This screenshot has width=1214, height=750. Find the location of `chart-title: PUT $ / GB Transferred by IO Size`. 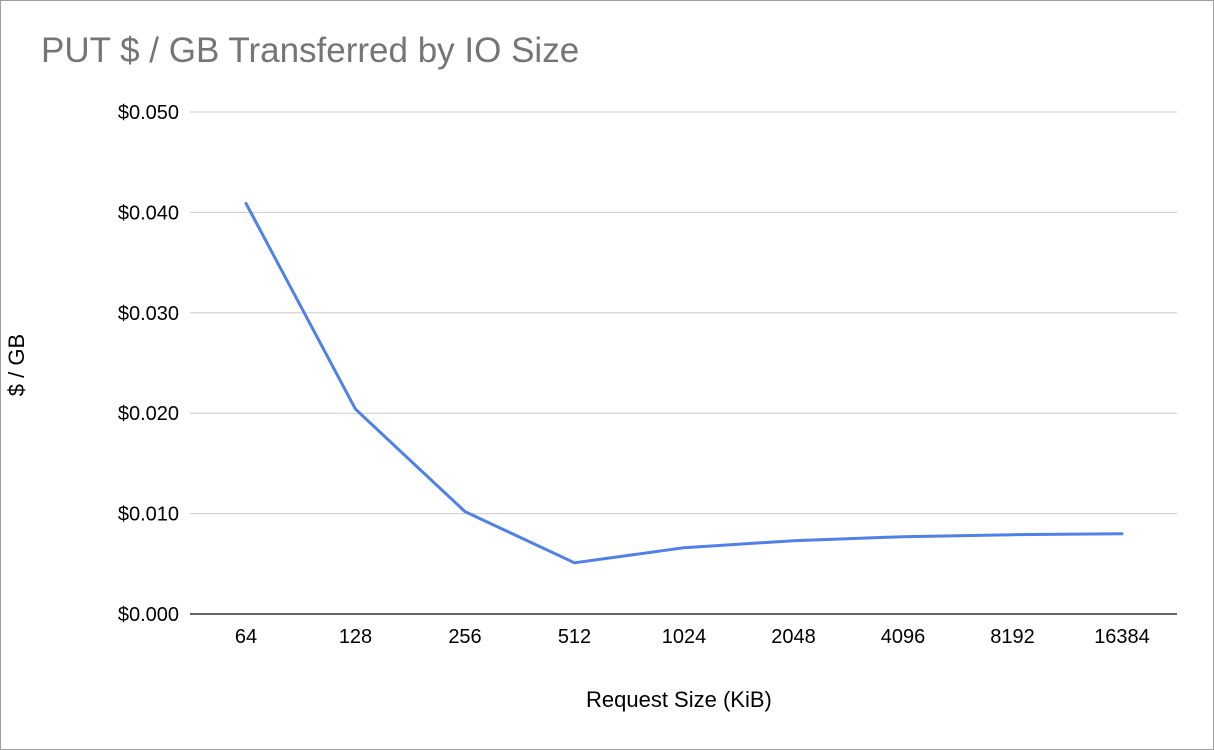

chart-title: PUT $ / GB Transferred by IO Size is located at coordinates (310, 50).